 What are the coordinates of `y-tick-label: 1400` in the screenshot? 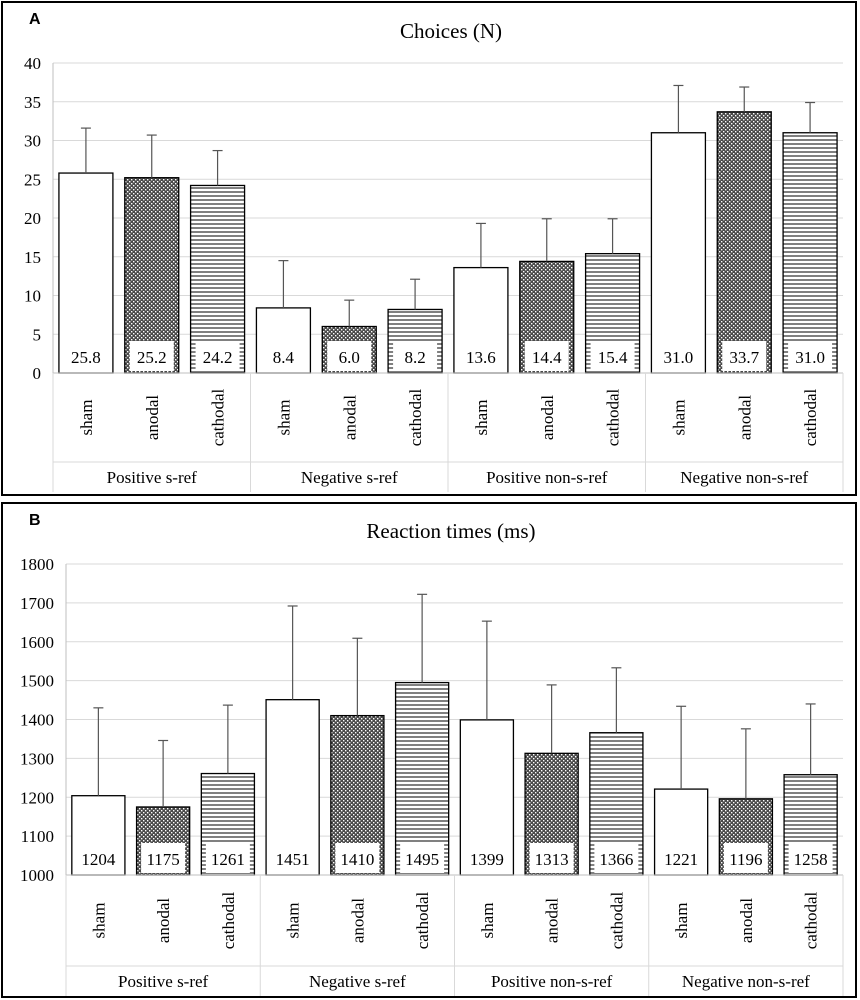 It's located at (37, 720).